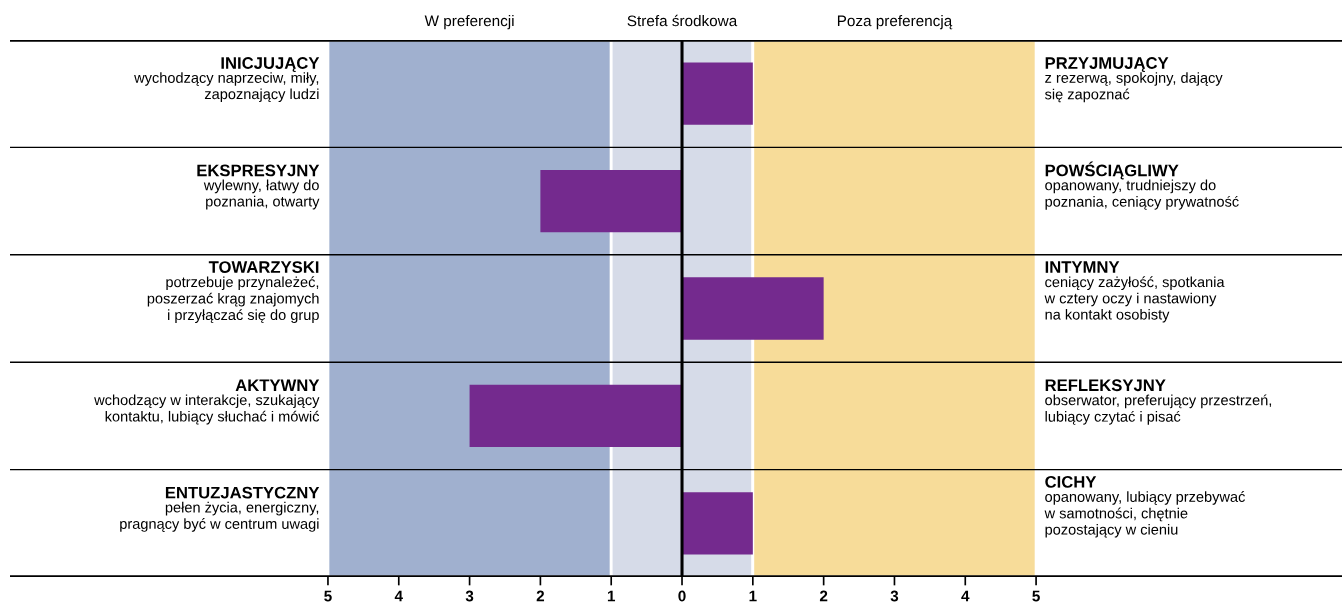  What do you see at coordinates (682, 596) in the screenshot?
I see `x-tick-label: 0` at bounding box center [682, 596].